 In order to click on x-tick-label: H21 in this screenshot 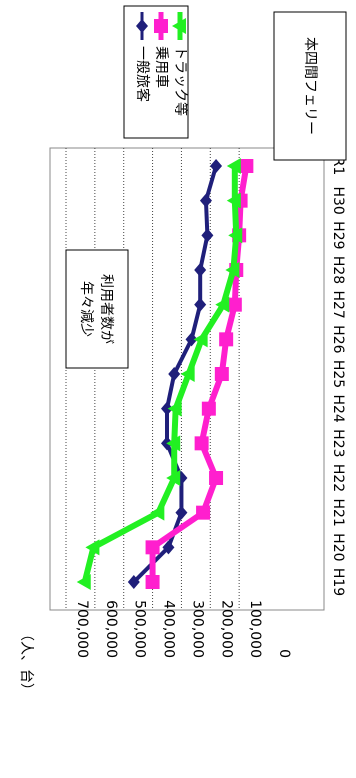, I will do `click(338, 512)`.